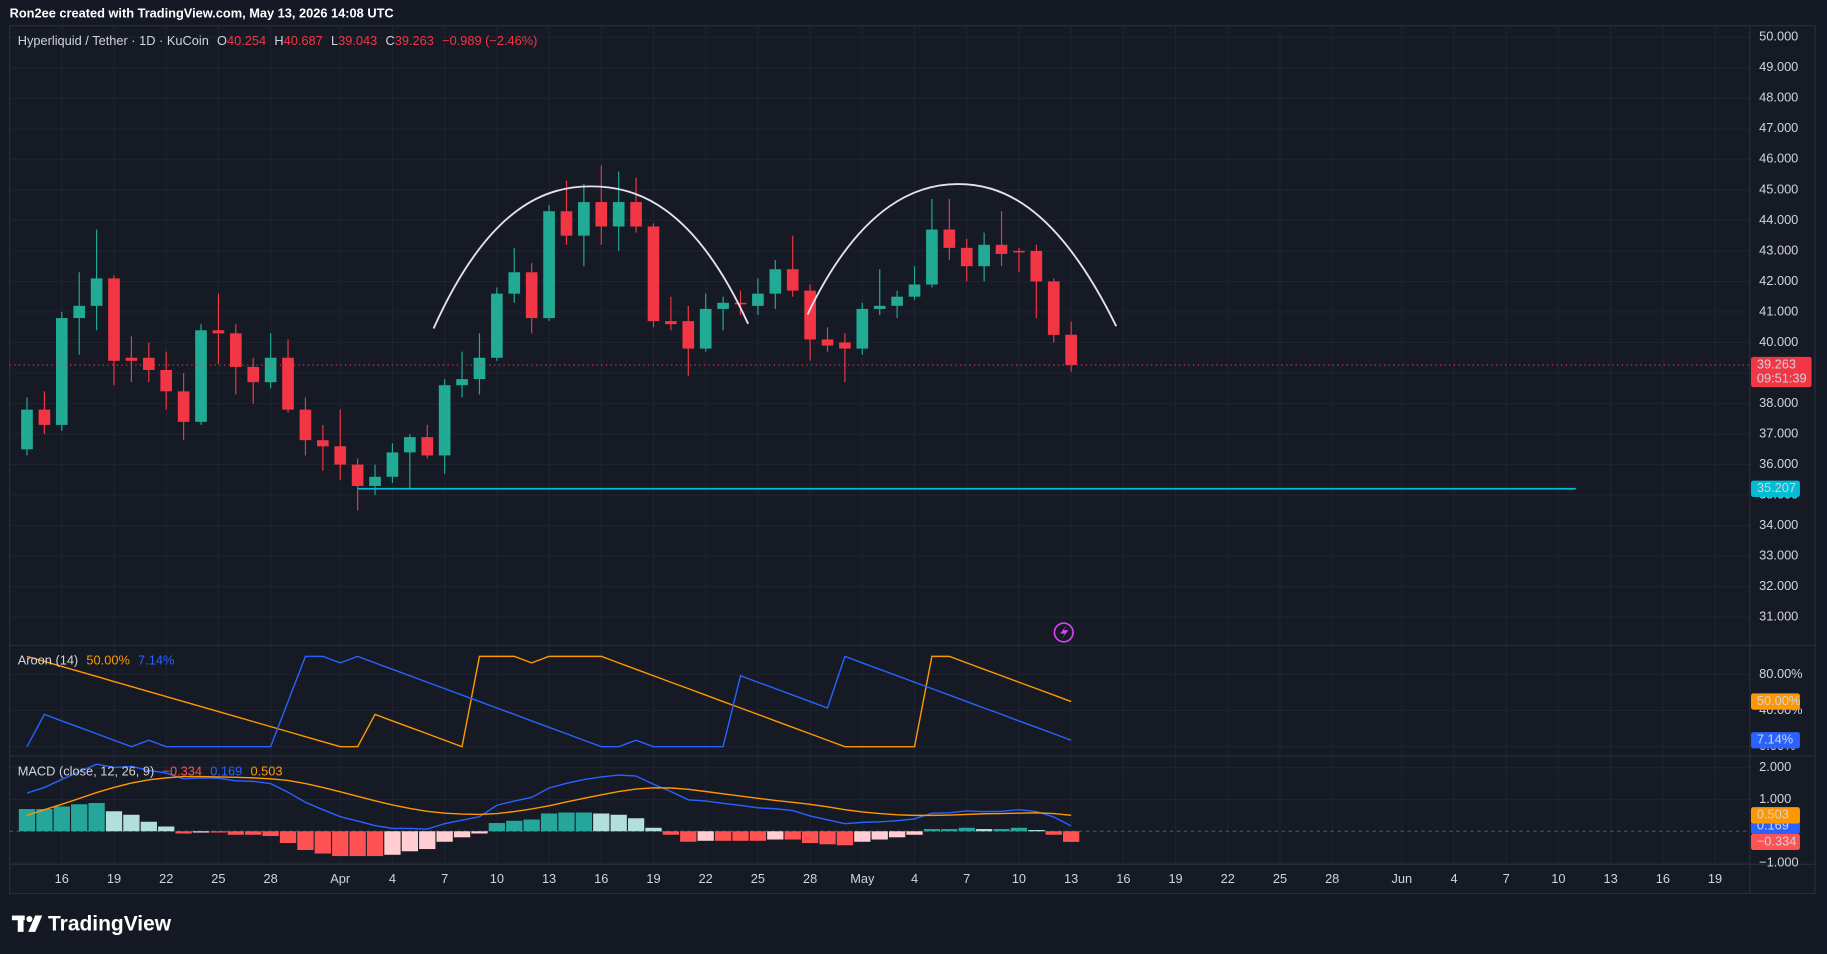 This screenshot has height=954, width=1827. Describe the element at coordinates (183, 771) in the screenshot. I see `indicator-value: −0.334` at that location.